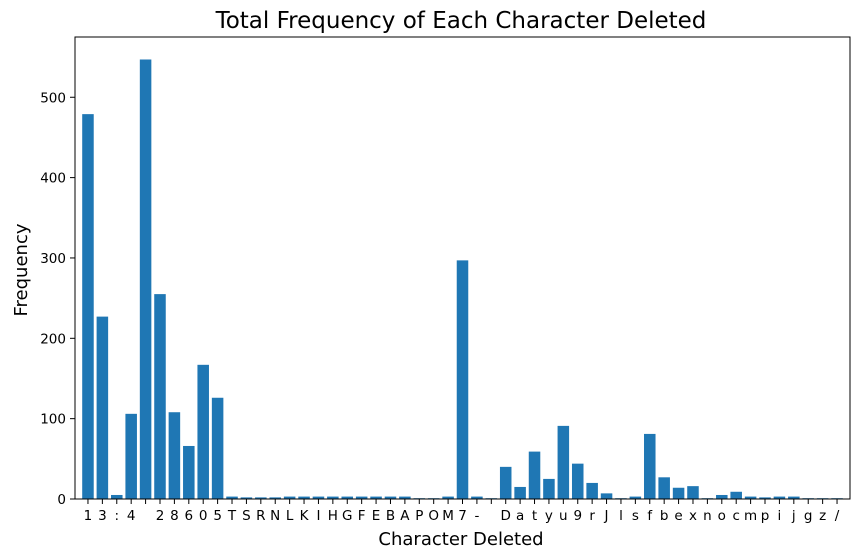  What do you see at coordinates (53, 98) in the screenshot?
I see `y-tick-label: 500` at bounding box center [53, 98].